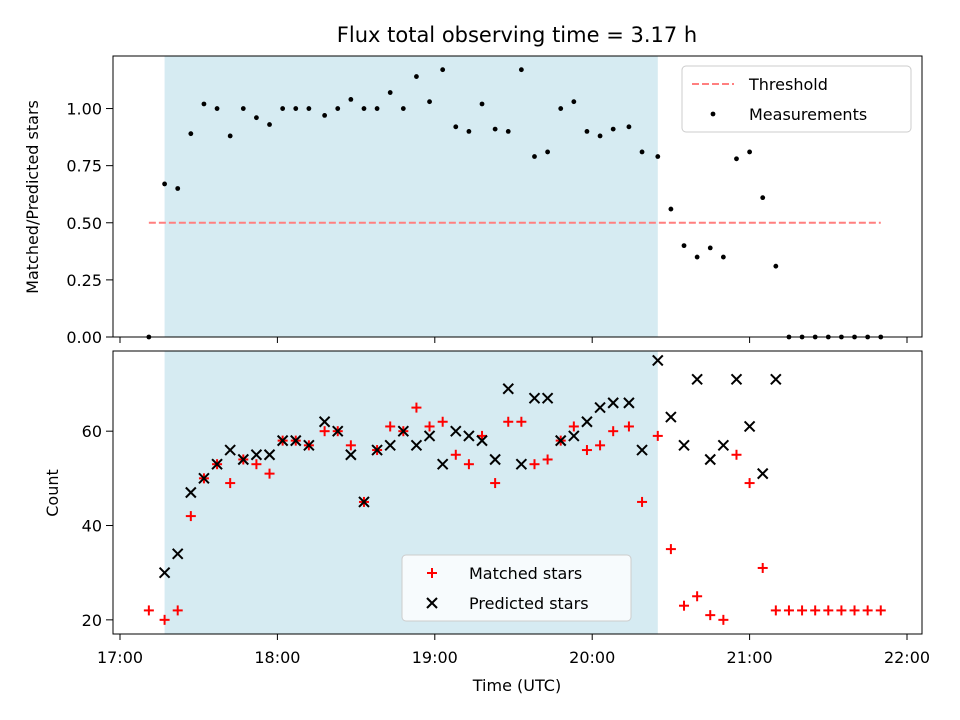 Image resolution: width=960 pixels, height=720 pixels. I want to click on legend-plus-marker, so click(432, 573).